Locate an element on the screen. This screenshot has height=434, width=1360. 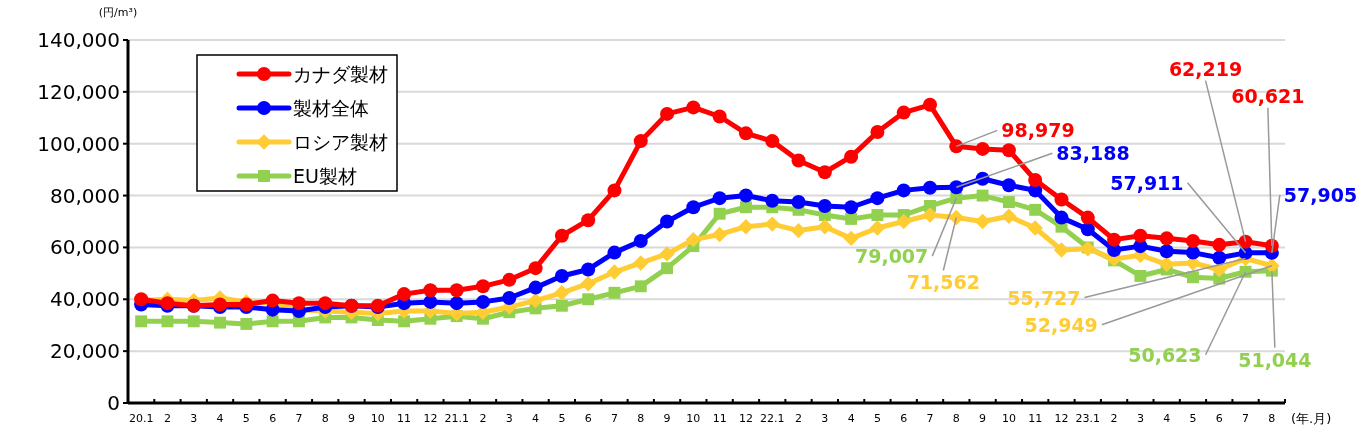
label: 57,905 is located at coordinates (1320, 194).